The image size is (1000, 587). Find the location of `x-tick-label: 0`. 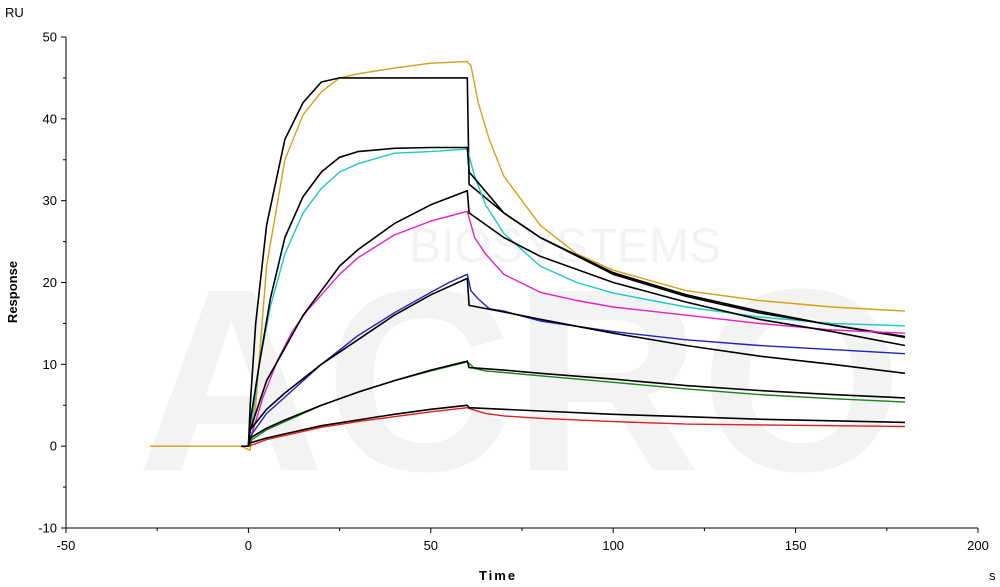

x-tick-label: 0 is located at coordinates (248, 545).